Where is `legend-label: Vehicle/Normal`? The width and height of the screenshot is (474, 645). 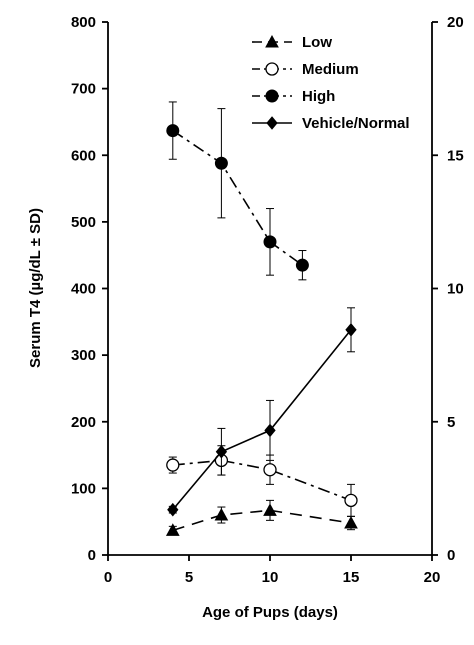 legend-label: Vehicle/Normal is located at coordinates (356, 123).